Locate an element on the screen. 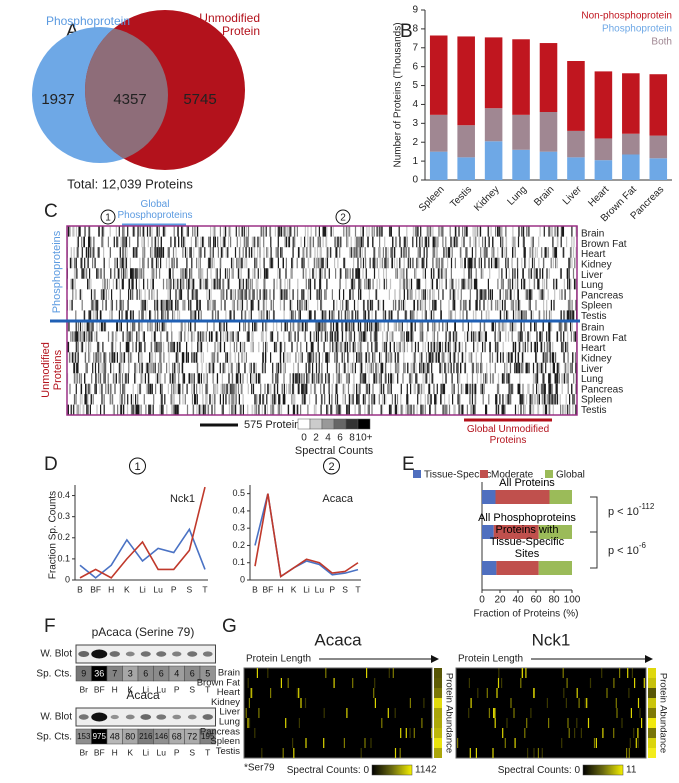 The image size is (679, 783). y-tick-label: 5 is located at coordinates (415, 85).